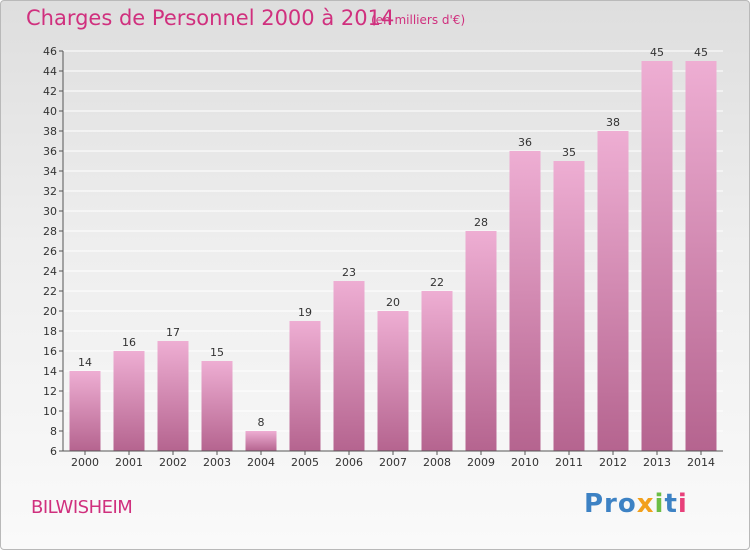 Image resolution: width=750 pixels, height=550 pixels. Describe the element at coordinates (50, 271) in the screenshot. I see `y-tick-label: 24` at that location.